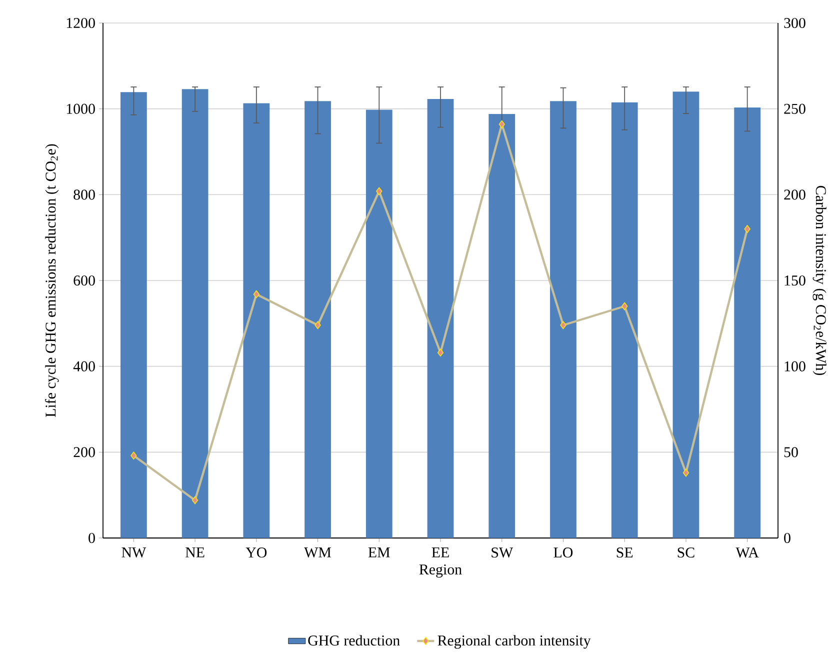 This screenshot has width=835, height=657. What do you see at coordinates (195, 553) in the screenshot?
I see `x-tick-label: NE` at bounding box center [195, 553].